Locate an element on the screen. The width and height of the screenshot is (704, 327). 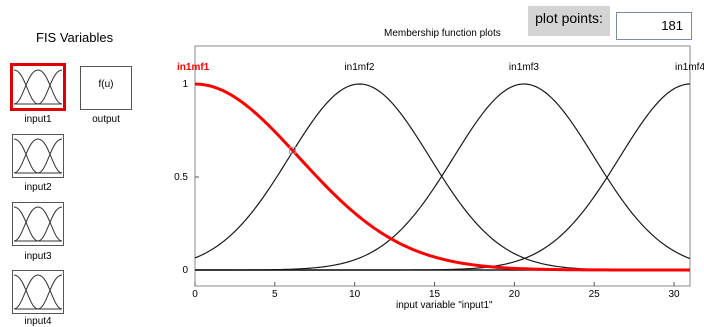
input1-label: input1 is located at coordinates (38, 119).